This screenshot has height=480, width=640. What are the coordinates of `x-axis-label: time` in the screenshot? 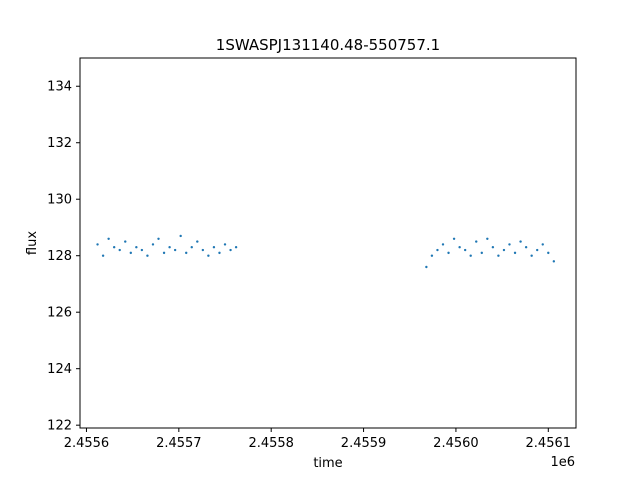 It's located at (327, 463).